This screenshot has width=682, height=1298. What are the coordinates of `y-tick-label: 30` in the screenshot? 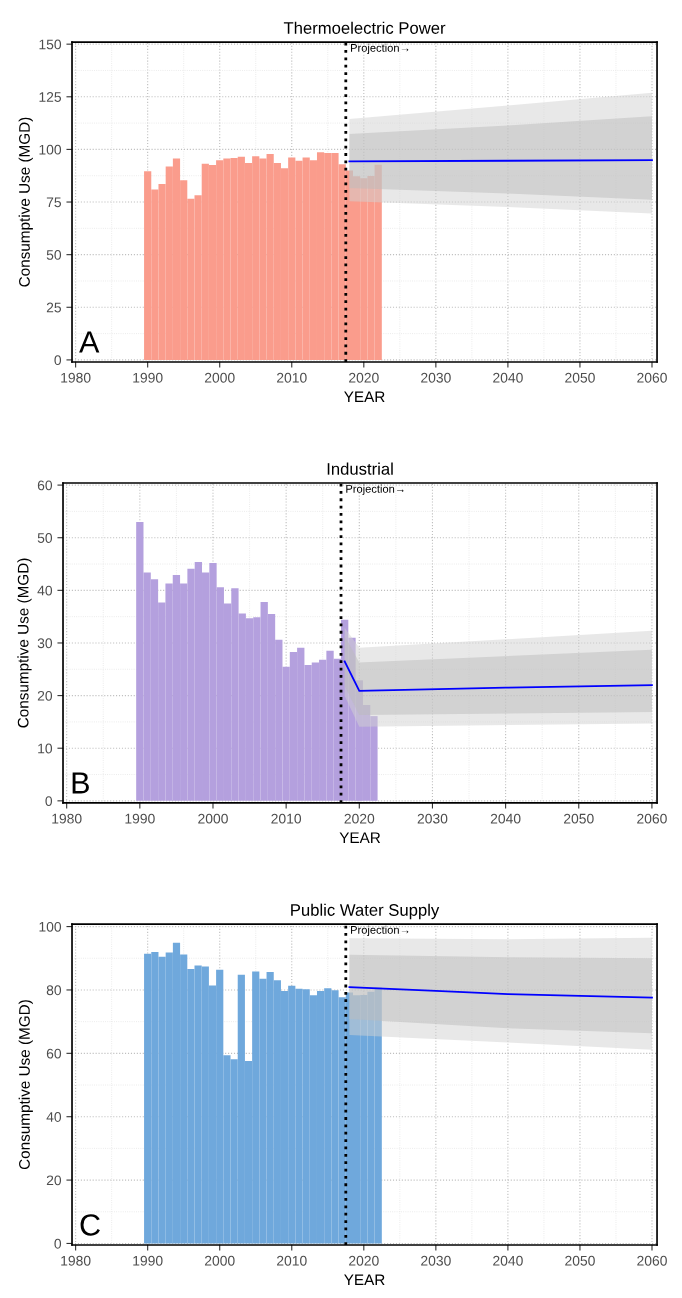 It's located at (45, 643).